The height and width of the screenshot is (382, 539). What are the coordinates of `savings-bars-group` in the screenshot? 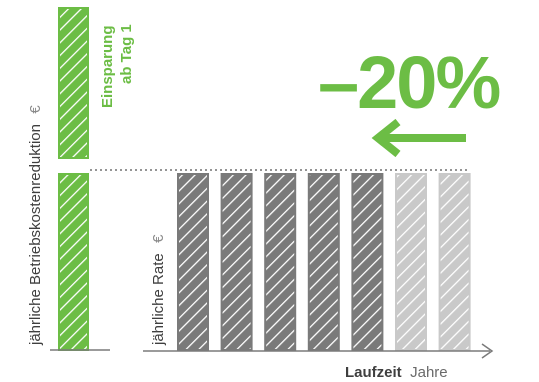 It's located at (73, 179).